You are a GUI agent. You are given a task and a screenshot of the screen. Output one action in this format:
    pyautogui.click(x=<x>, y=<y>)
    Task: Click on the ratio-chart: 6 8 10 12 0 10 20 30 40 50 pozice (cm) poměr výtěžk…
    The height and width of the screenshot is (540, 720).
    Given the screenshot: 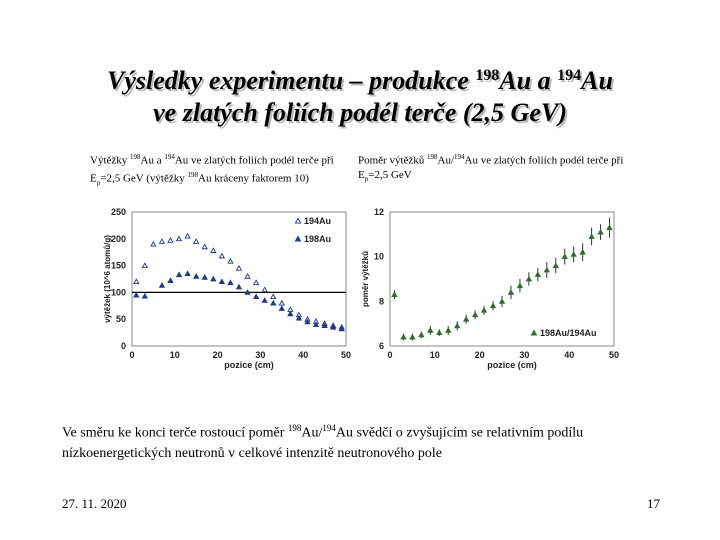 What is the action you would take?
    pyautogui.click(x=492, y=289)
    